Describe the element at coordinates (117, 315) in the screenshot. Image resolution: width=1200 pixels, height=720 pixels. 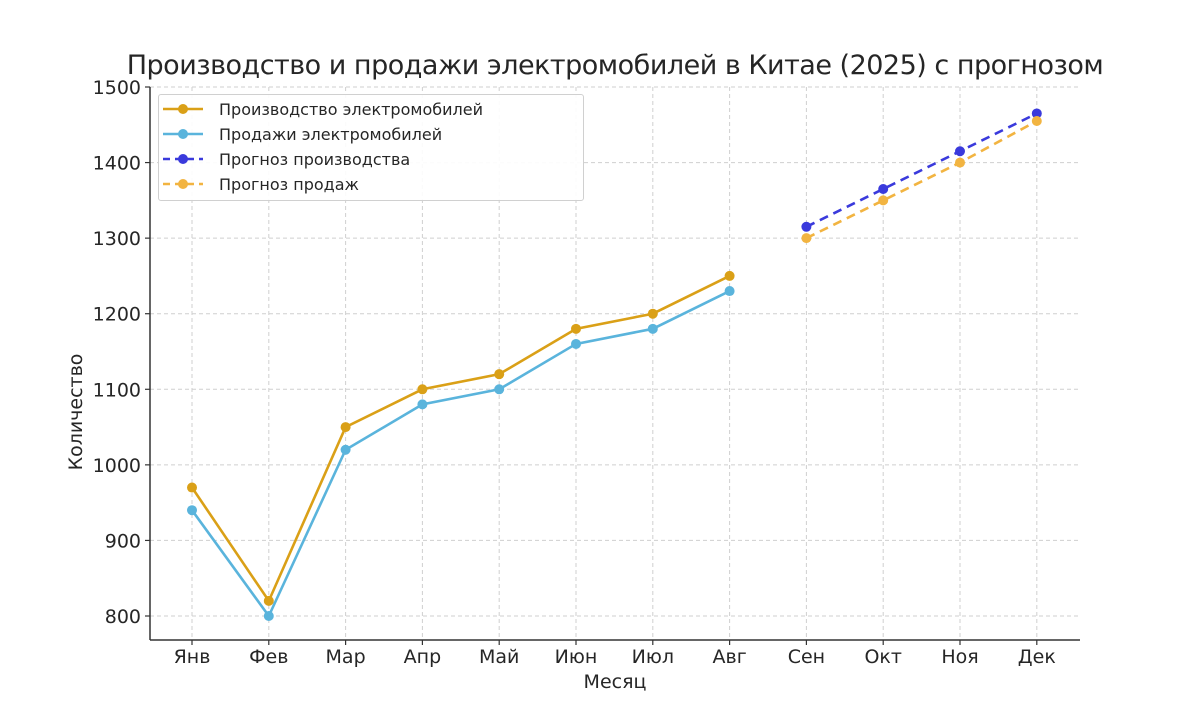
I see `y-tick-label: 1200` at that location.